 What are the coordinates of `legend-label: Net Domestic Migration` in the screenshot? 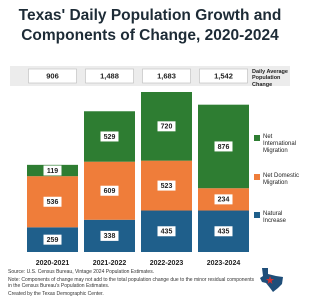 It's located at (281, 179).